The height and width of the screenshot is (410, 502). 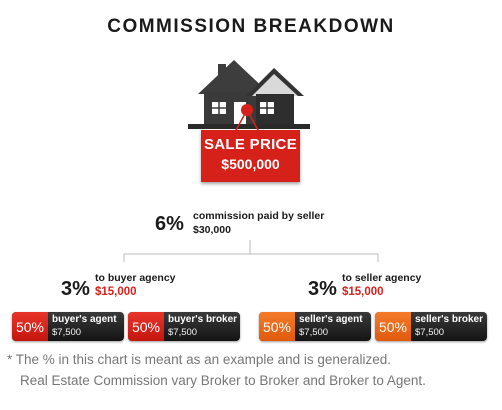 What do you see at coordinates (249, 96) in the screenshot?
I see `house-icon` at bounding box center [249, 96].